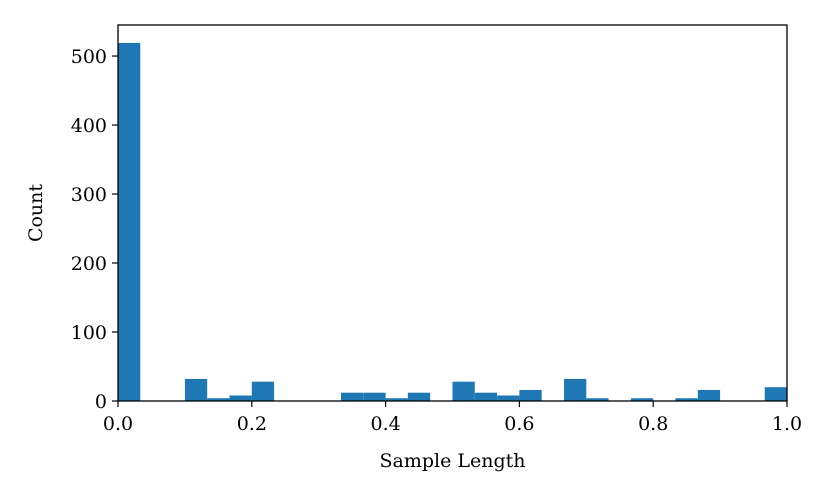 This screenshot has height=498, width=830. I want to click on y-tick-label: 300, so click(89, 195).